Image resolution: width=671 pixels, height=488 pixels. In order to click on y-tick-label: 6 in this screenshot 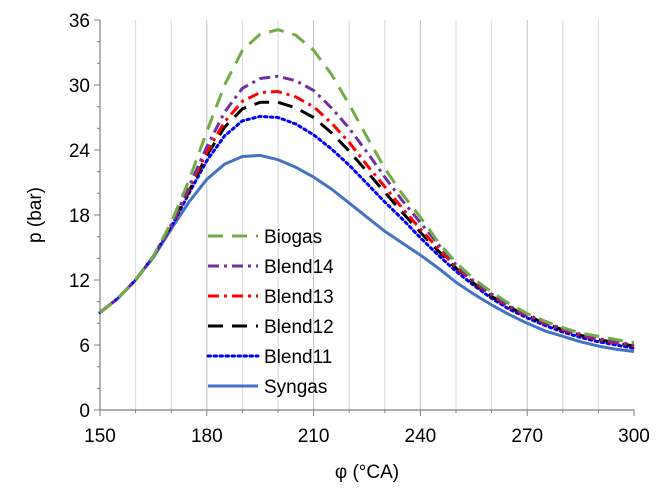, I will do `click(84, 346)`.